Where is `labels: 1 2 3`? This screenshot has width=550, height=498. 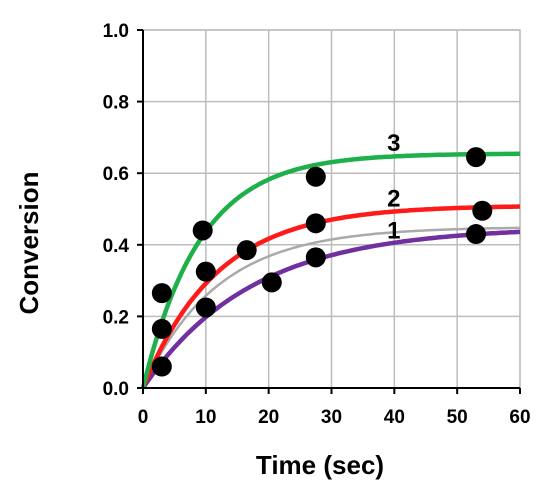 labels: 1 2 3 is located at coordinates (393, 187).